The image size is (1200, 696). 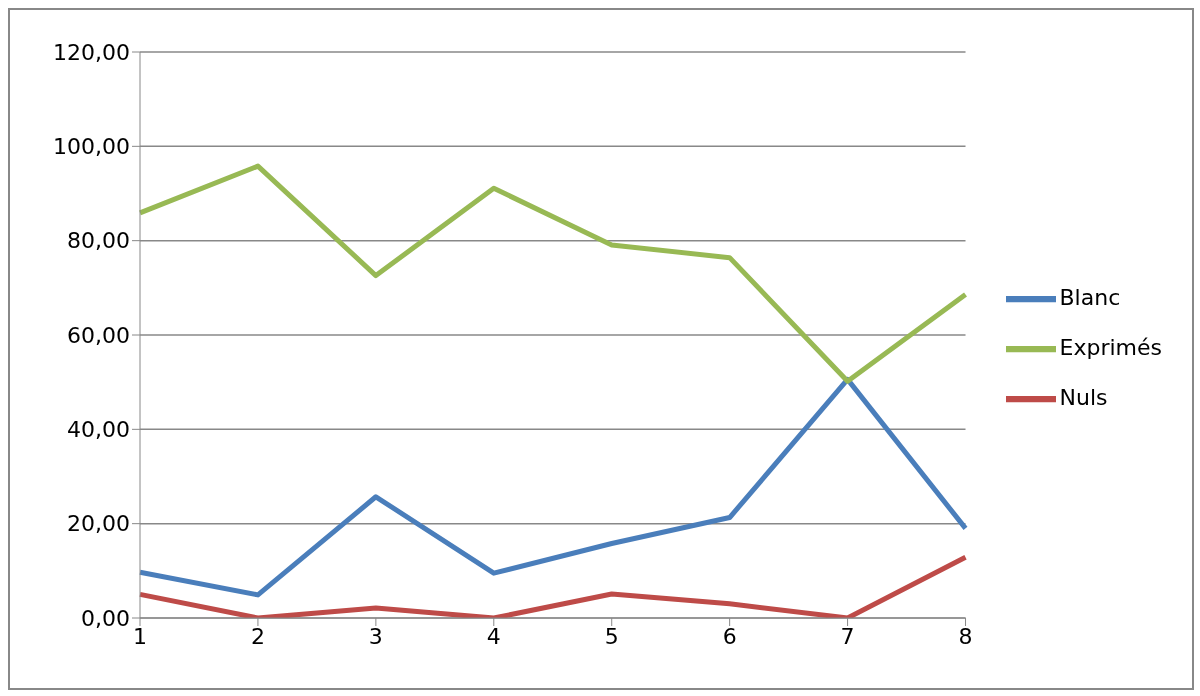 I want to click on y-tick-label: 40,00, so click(x=98, y=430).